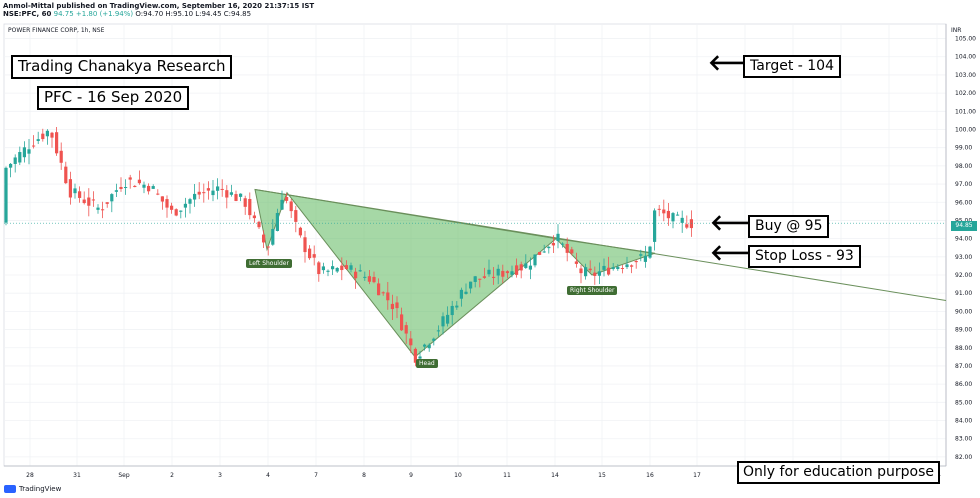 This screenshot has width=980, height=498. I want to click on y-tick-label: 99.00, so click(963, 148).